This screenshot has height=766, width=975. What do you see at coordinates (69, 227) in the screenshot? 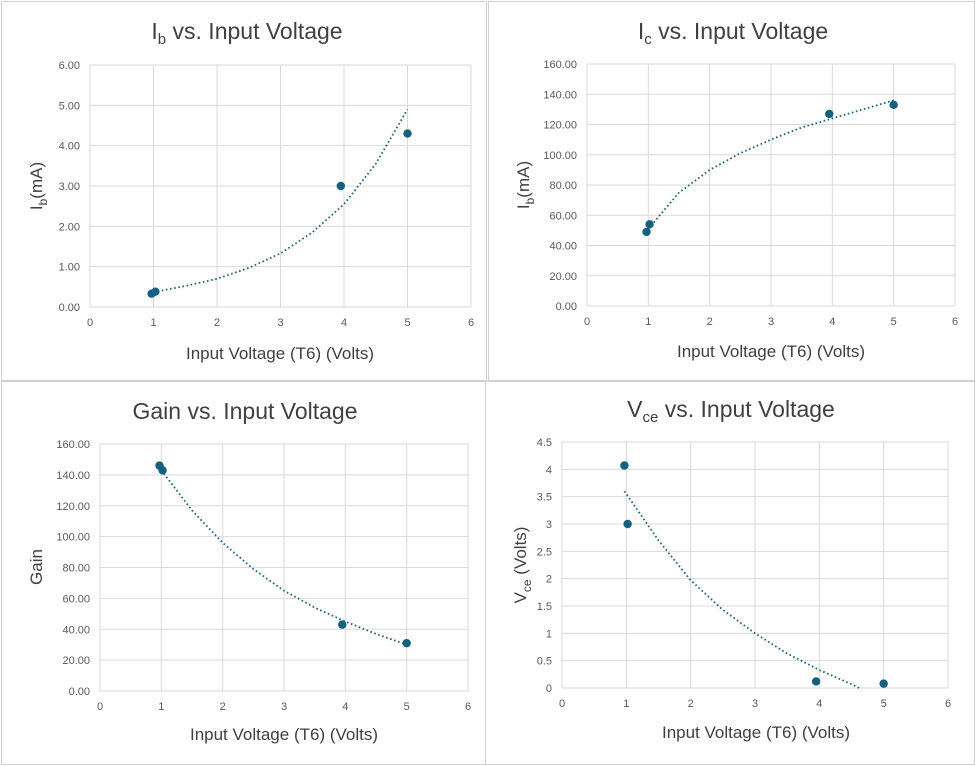
I see `y-tick-label: 2.00` at bounding box center [69, 227].